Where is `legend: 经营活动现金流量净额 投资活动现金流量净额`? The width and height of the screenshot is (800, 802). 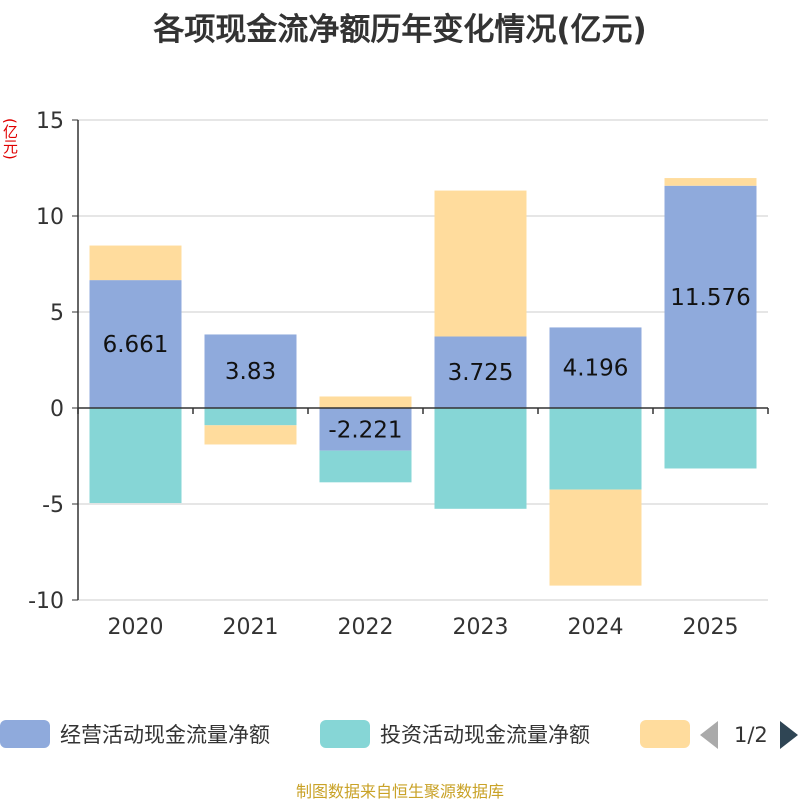 legend: 经营活动现金流量净额 投资活动现金流量净额 is located at coordinates (400, 734).